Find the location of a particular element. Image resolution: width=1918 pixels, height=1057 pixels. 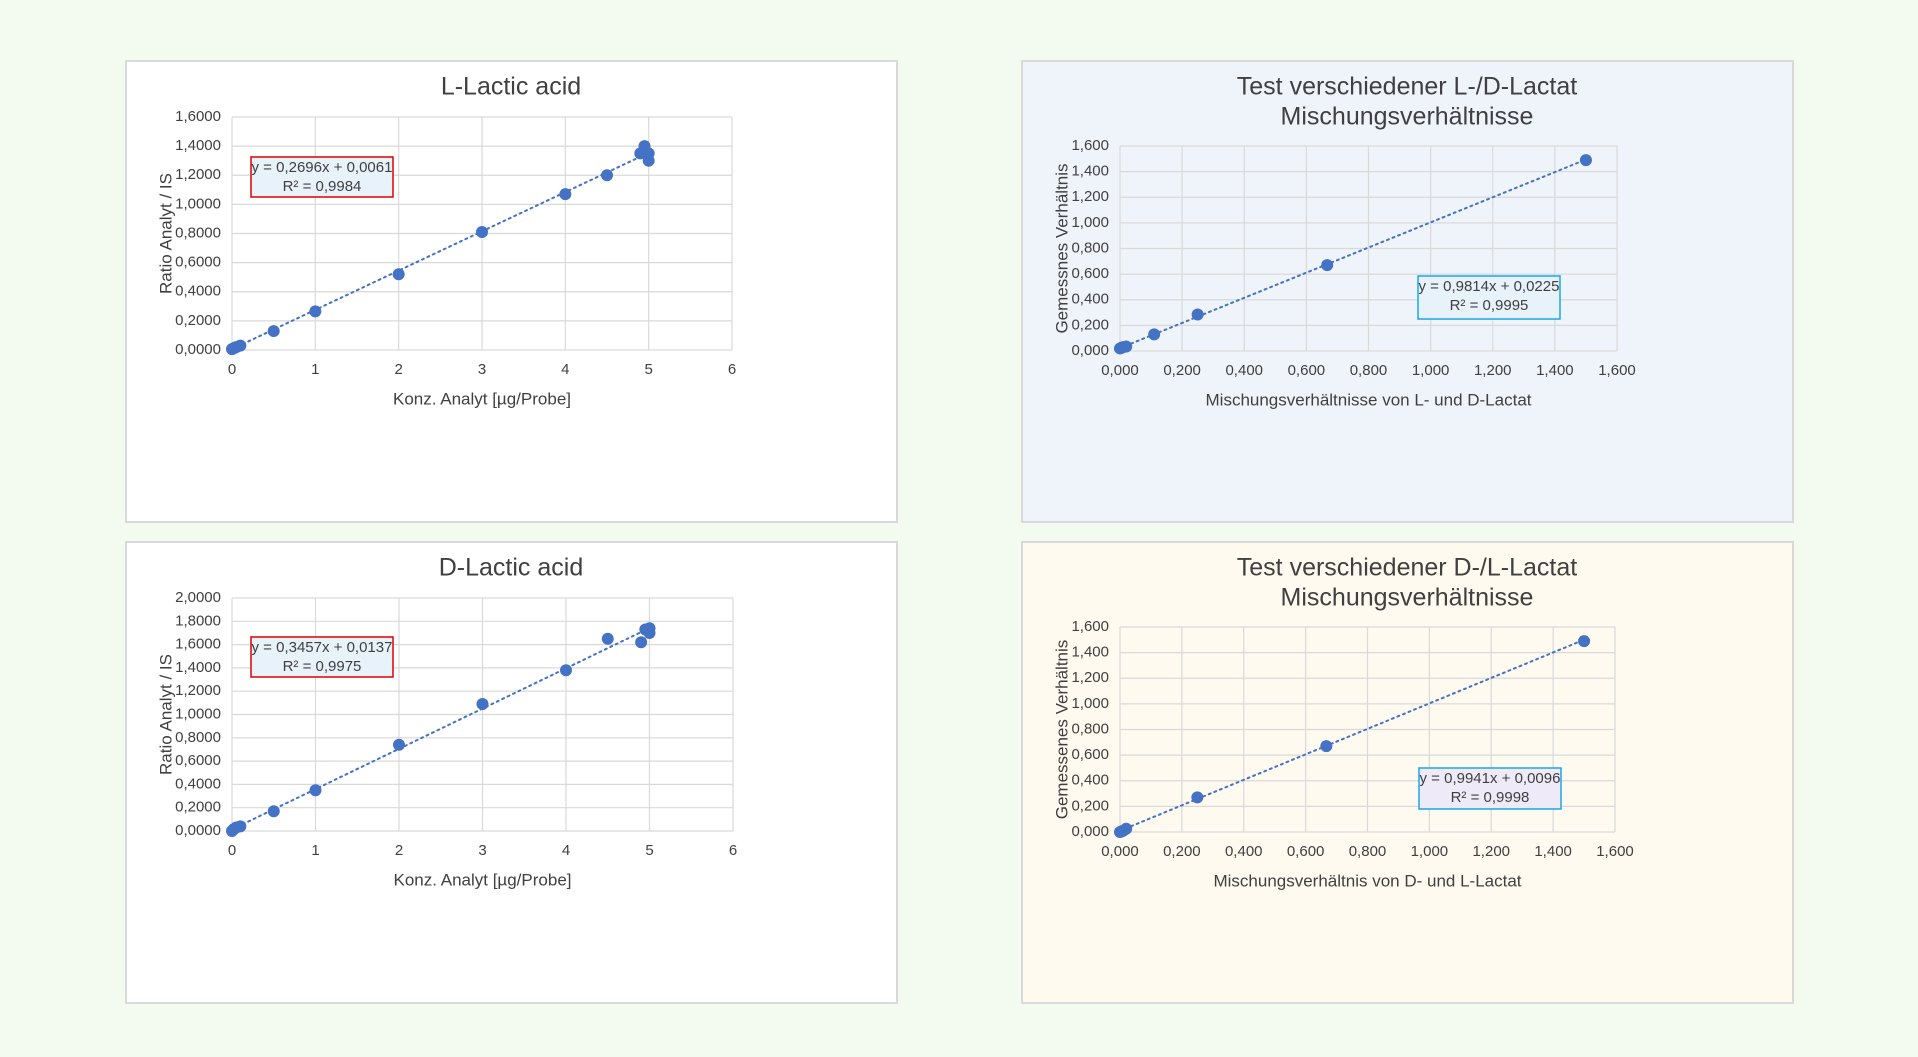

y-axis-label: Gemessenes Verhältnis is located at coordinates (1061, 730).